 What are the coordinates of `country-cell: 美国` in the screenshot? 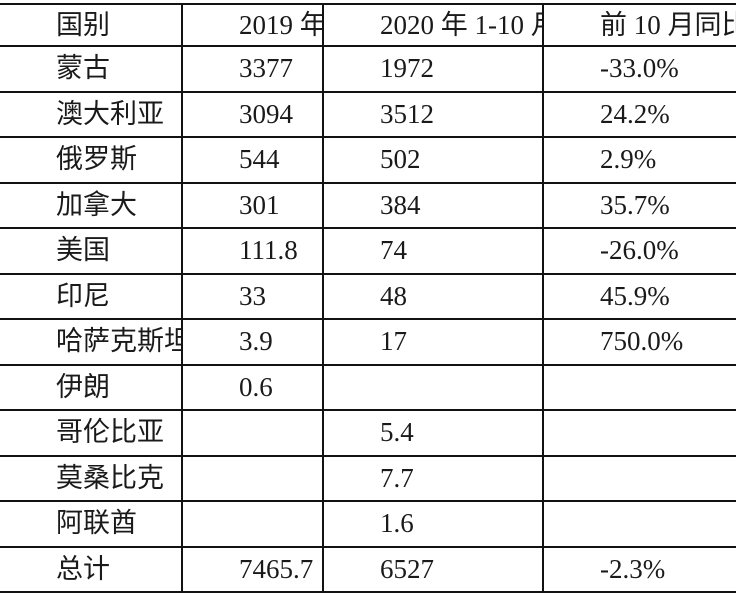 It's located at (91, 250).